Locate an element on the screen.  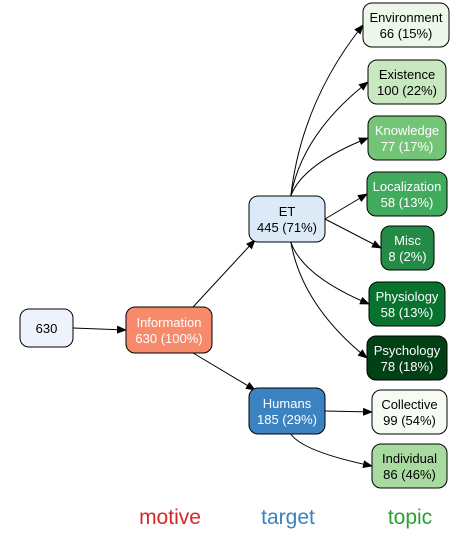
node-value: 185 (29%) is located at coordinates (287, 419).